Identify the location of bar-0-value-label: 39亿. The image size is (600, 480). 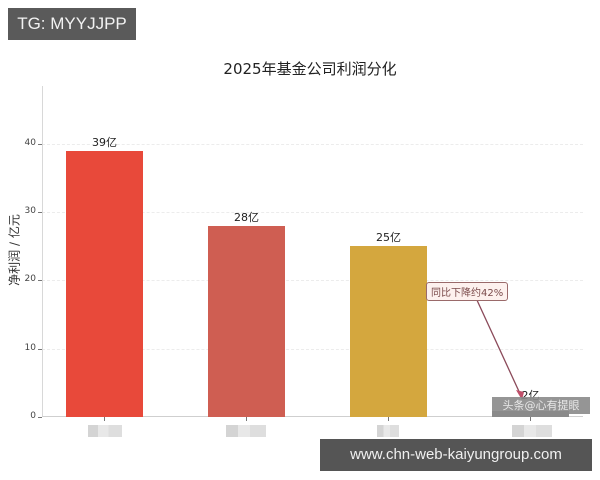
(104, 142).